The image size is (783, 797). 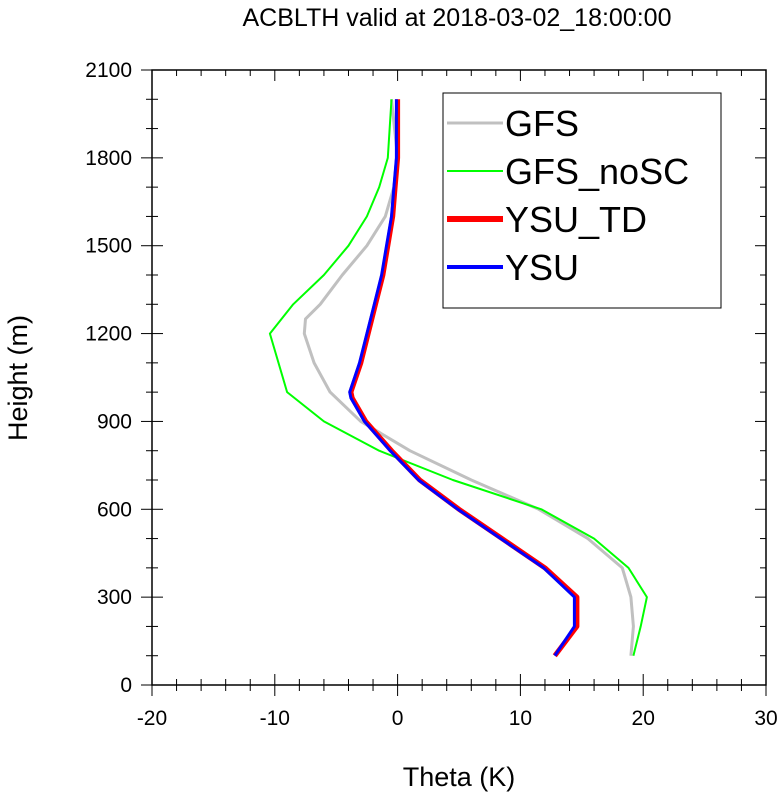 What do you see at coordinates (542, 123) in the screenshot?
I see `legend-label-gfs: GFS` at bounding box center [542, 123].